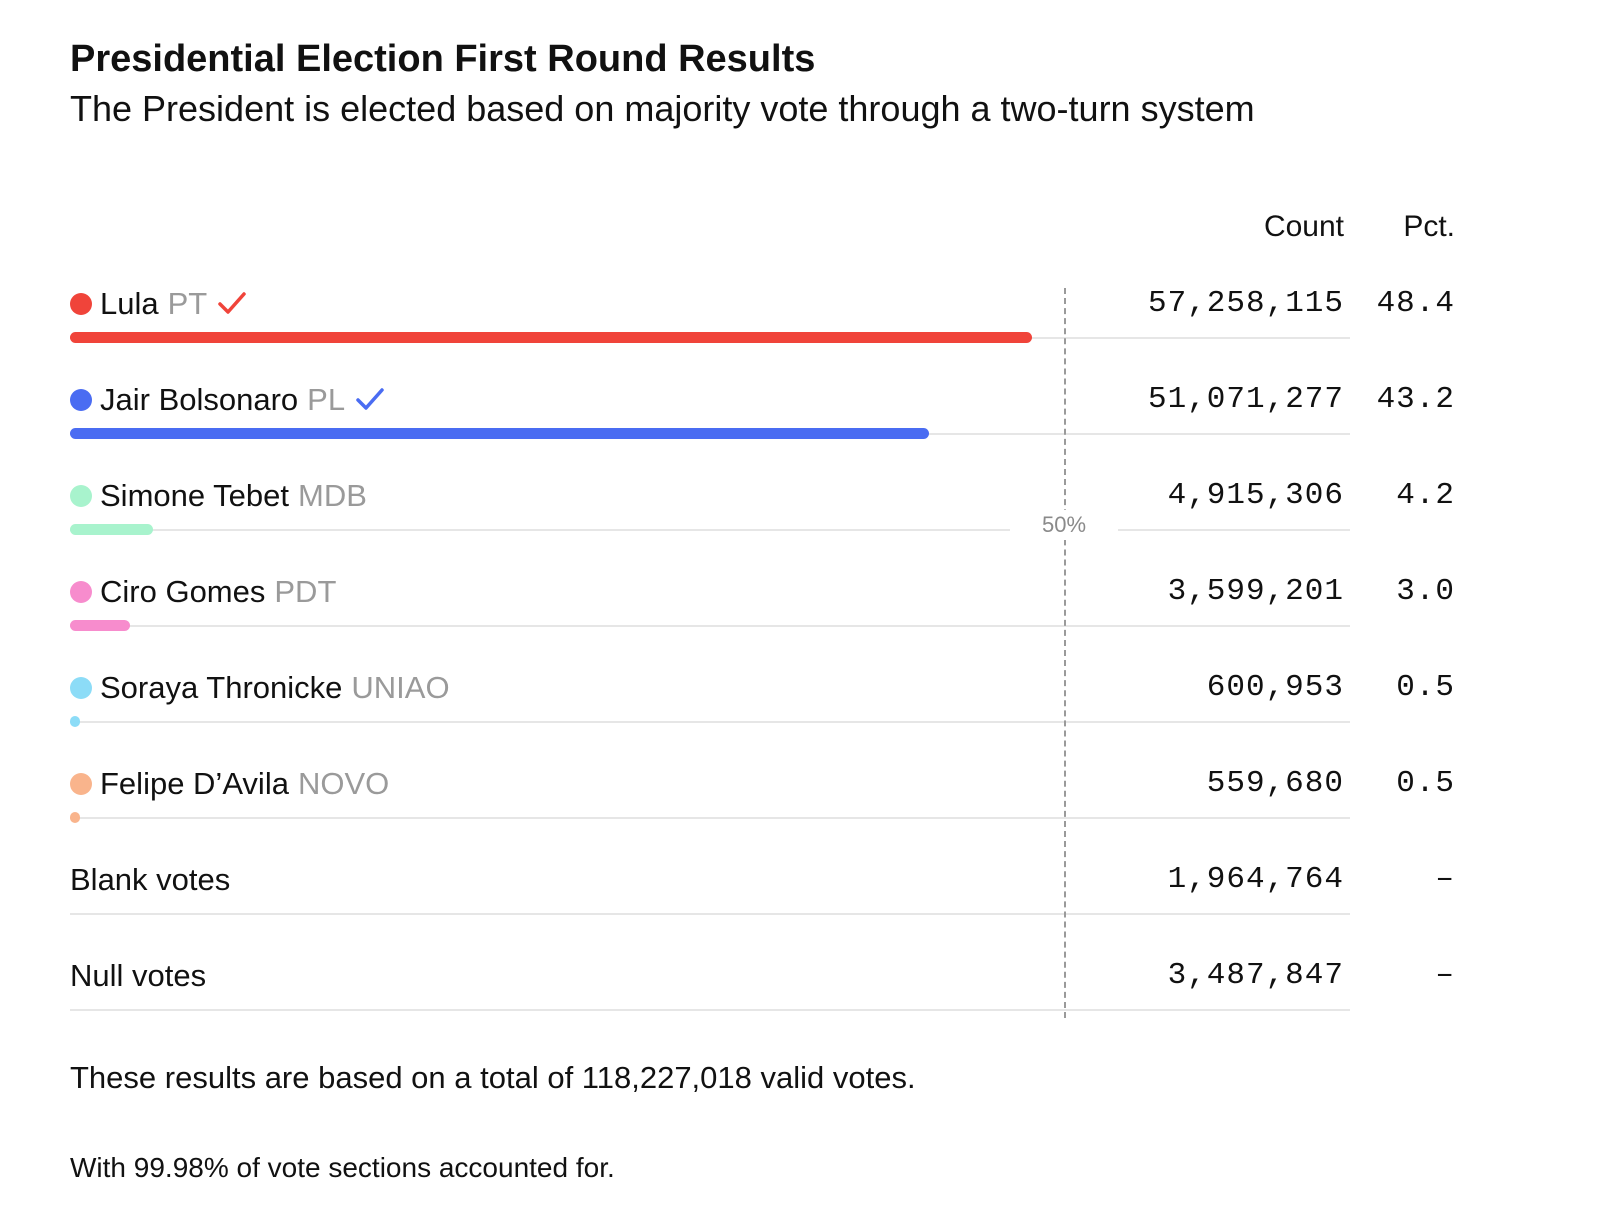  Describe the element at coordinates (187, 303) in the screenshot. I see `party-label: PT` at that location.